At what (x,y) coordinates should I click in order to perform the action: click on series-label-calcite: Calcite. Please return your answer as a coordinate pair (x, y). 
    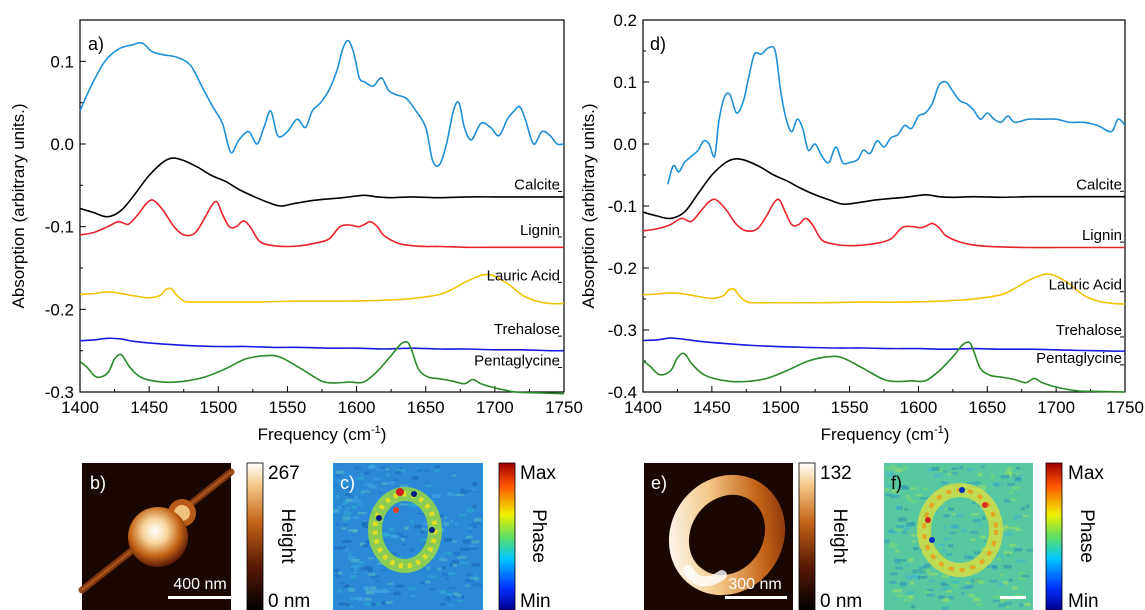
    Looking at the image, I should click on (537, 184).